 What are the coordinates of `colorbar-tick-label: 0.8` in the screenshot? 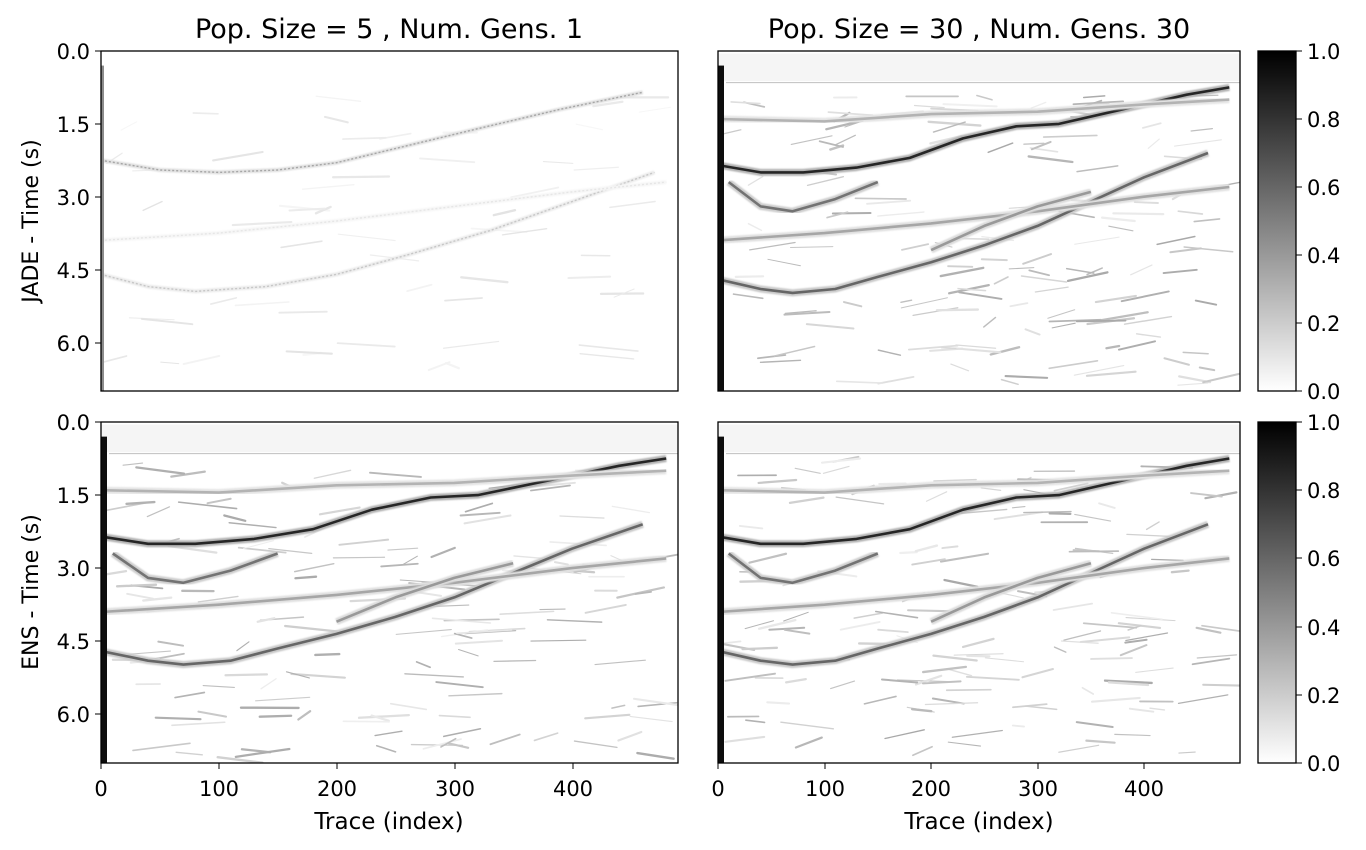 It's located at (1323, 120).